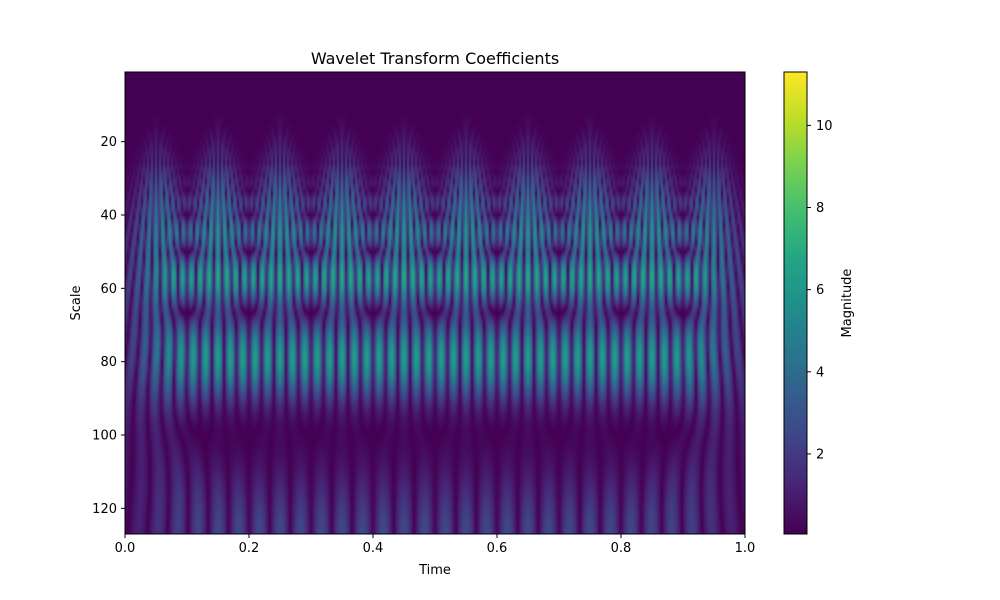  I want to click on x-axis: 0.0 0.2 0.4 0.6 0.8 1.0, so click(435, 545).